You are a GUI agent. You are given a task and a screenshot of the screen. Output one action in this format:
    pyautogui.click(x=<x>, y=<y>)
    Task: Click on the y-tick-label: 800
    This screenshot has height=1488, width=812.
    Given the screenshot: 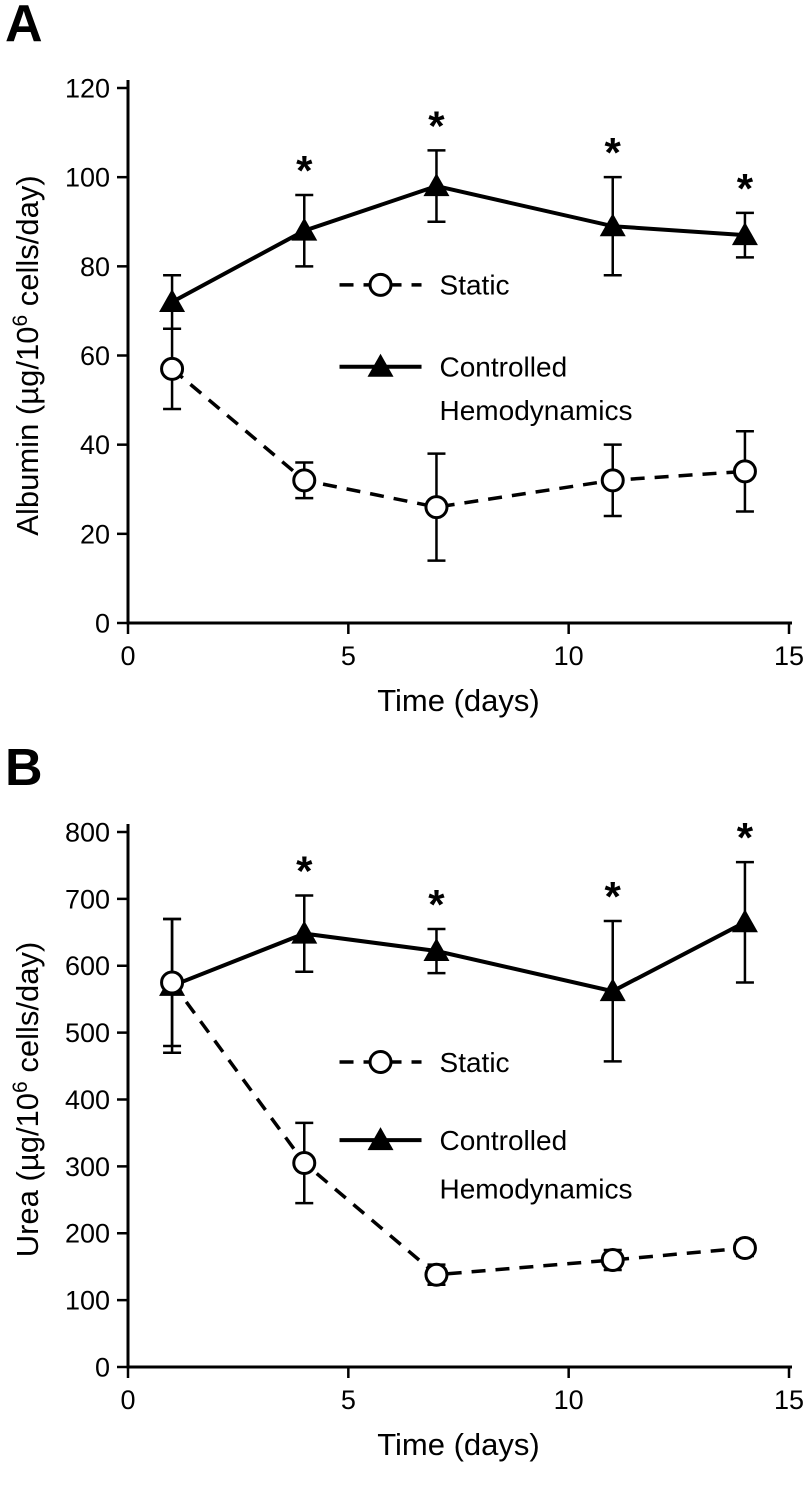 What is the action you would take?
    pyautogui.click(x=87, y=832)
    